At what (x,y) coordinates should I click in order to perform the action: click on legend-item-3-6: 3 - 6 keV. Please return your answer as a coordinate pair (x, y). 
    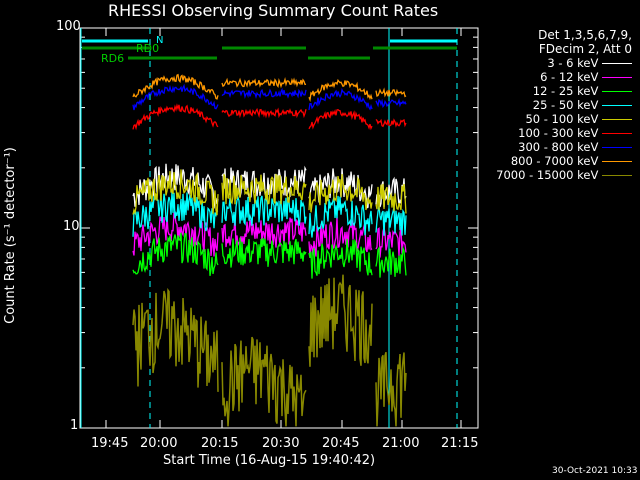
    Looking at the image, I should click on (589, 63).